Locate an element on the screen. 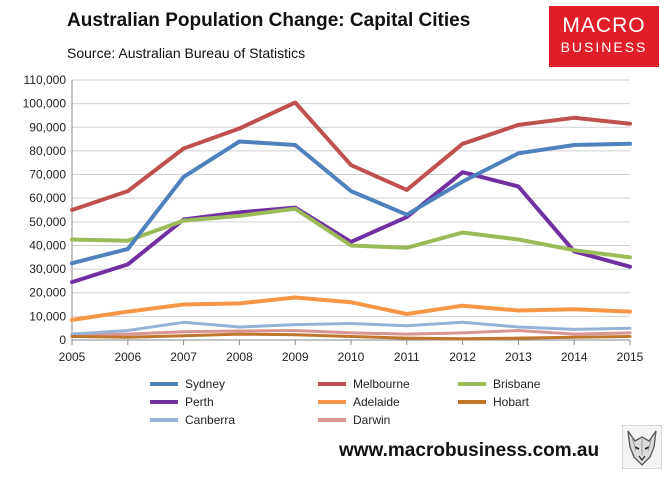  y-tick-label: 80,000 is located at coordinates (47, 151).